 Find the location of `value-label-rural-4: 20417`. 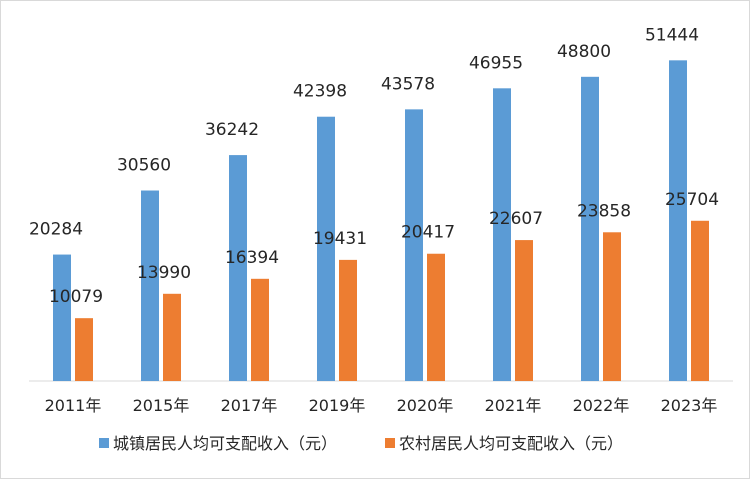

value-label-rural-4: 20417 is located at coordinates (428, 233).